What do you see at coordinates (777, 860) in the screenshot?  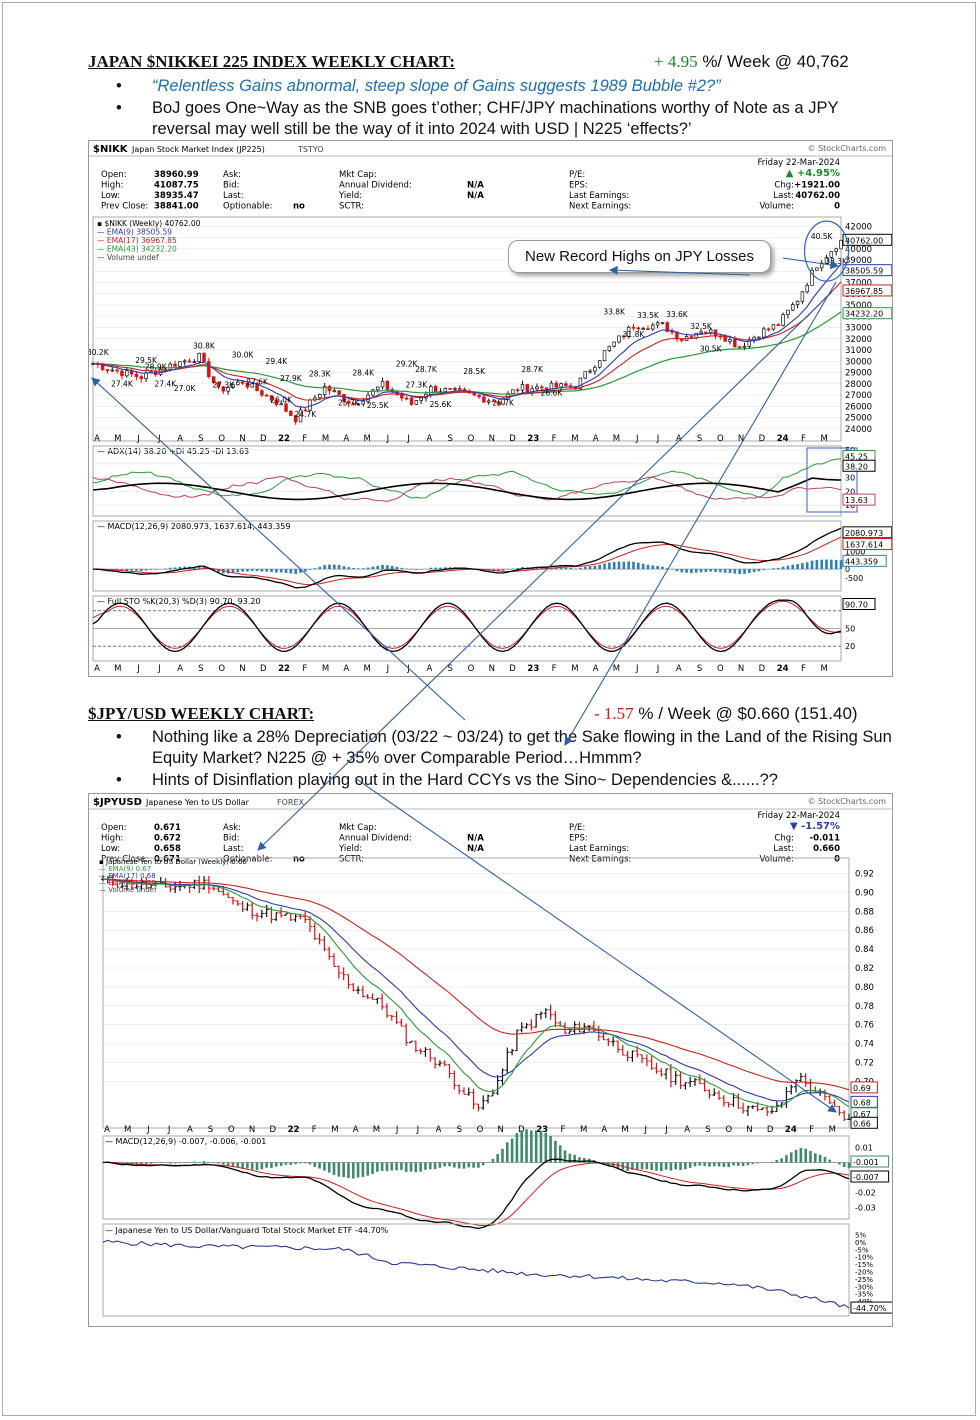 I see `jpy-stat-label-3: Volume:` at bounding box center [777, 860].